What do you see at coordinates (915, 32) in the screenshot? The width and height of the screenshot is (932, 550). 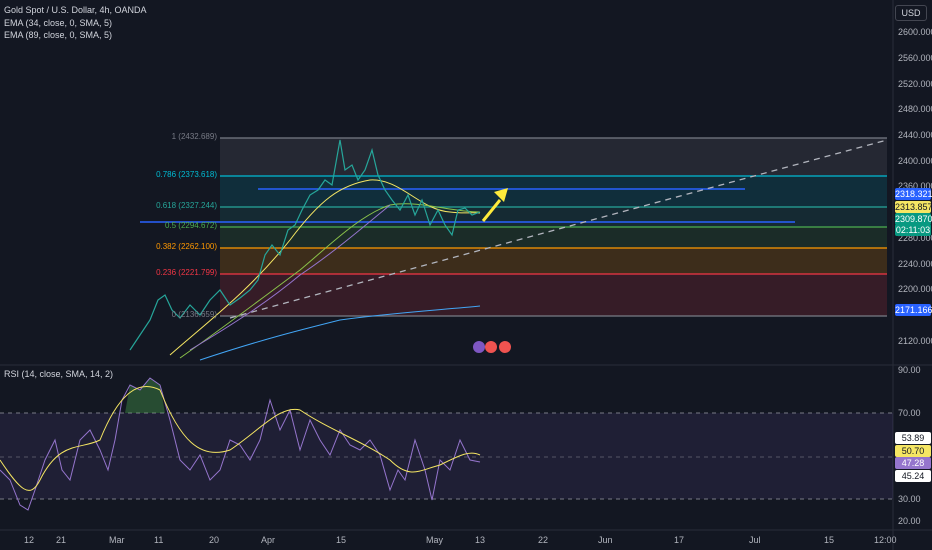 I see `price-tick-label: 2600.000` at bounding box center [915, 32].